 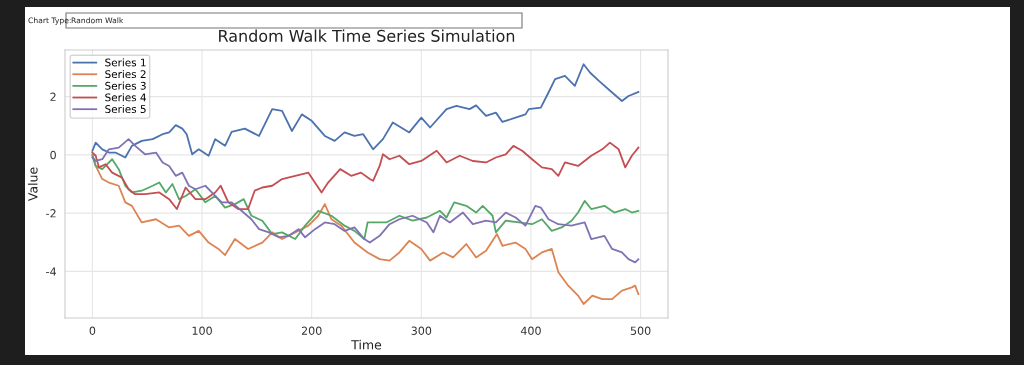 What do you see at coordinates (125, 74) in the screenshot?
I see `legend-label: Series 2` at bounding box center [125, 74].